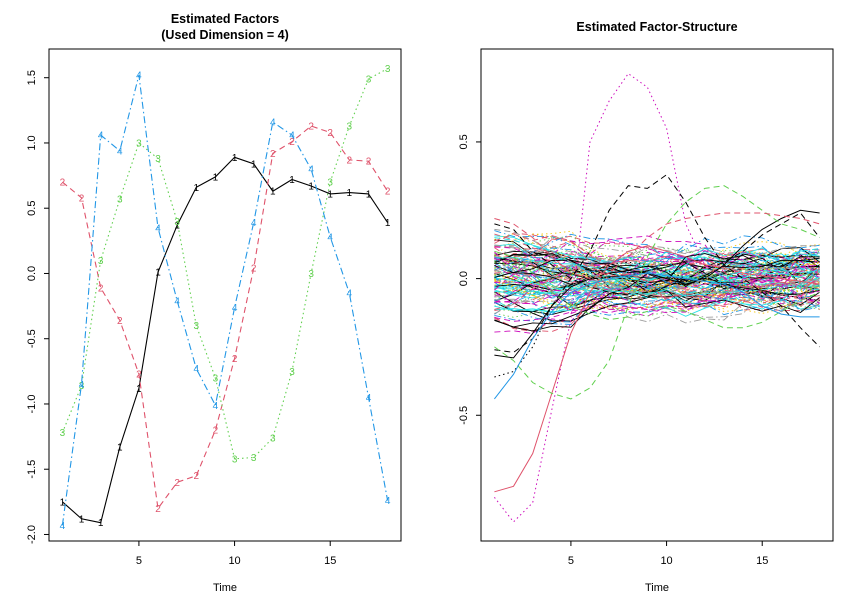  What do you see at coordinates (571, 561) in the screenshot?
I see `x-tick-label: 5` at bounding box center [571, 561].